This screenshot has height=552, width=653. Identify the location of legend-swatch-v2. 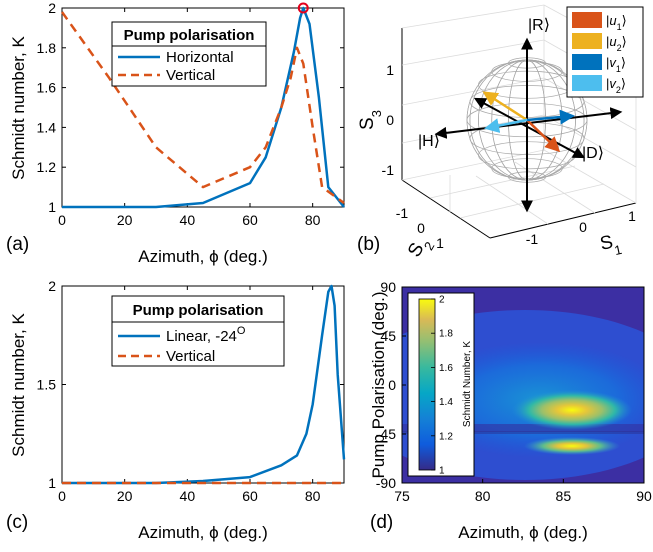
(587, 83).